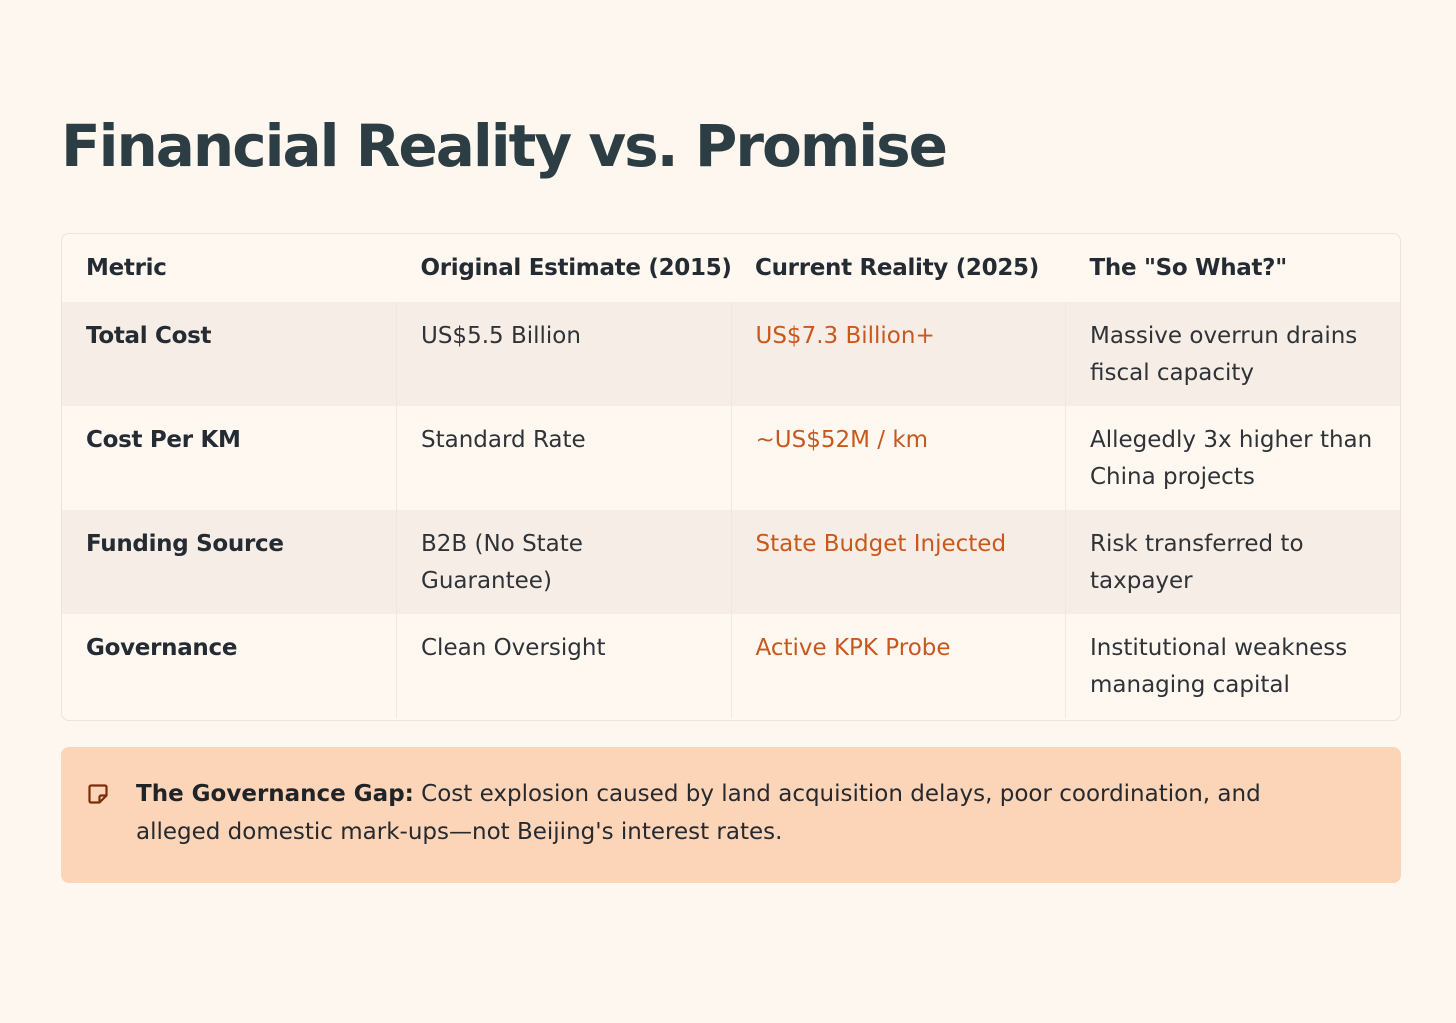 This screenshot has height=1023, width=1456. I want to click on cell-original: US$5.5 Billion, so click(563, 354).